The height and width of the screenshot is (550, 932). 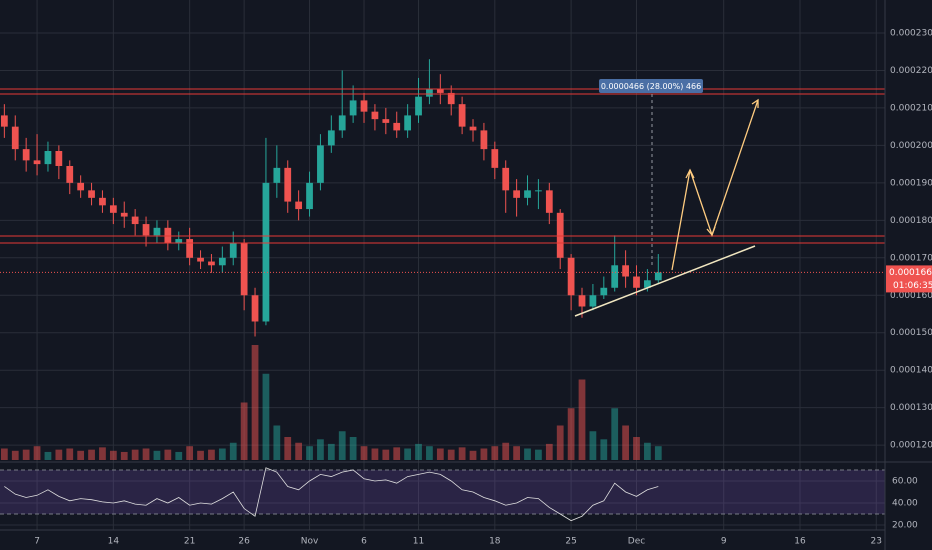 I want to click on x-tick-label: 16, so click(x=800, y=542).